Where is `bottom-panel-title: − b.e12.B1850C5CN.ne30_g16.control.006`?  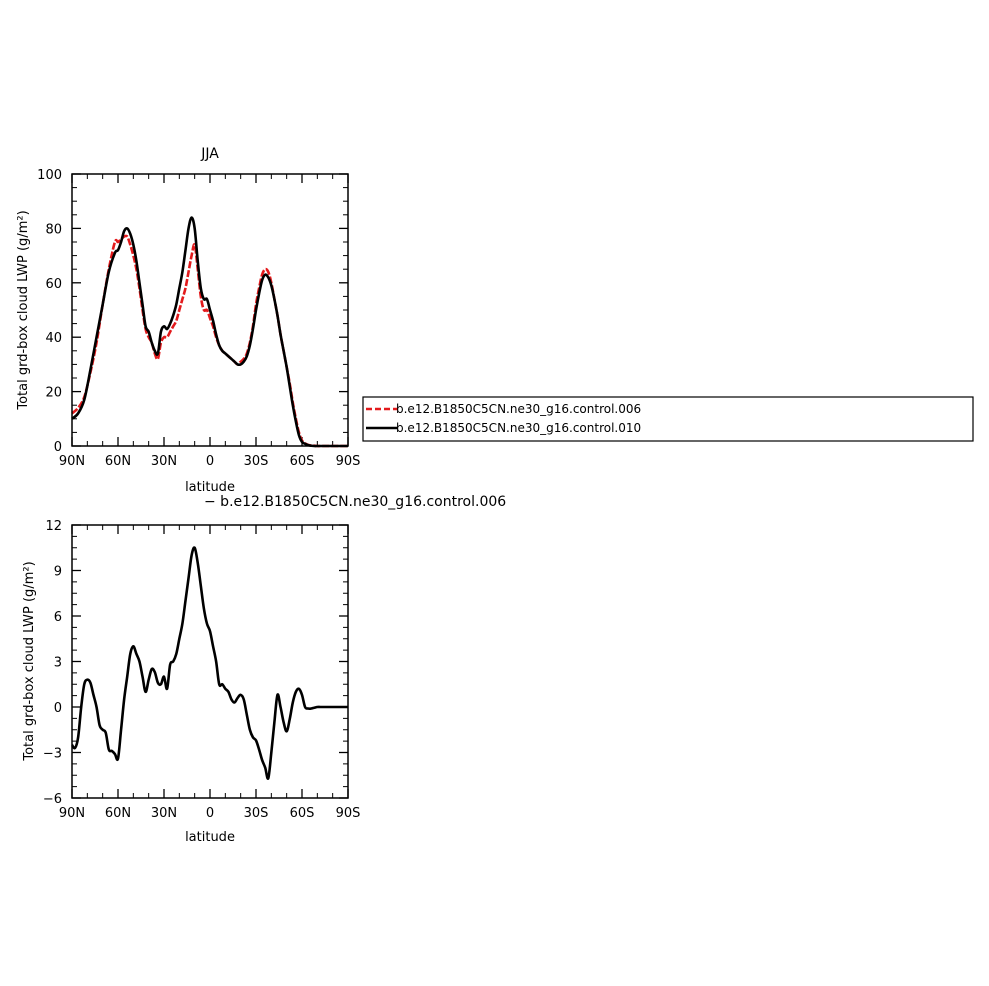
bottom-panel-title: − b.e12.B1850C5CN.ne30_g16.control.006 is located at coordinates (355, 502).